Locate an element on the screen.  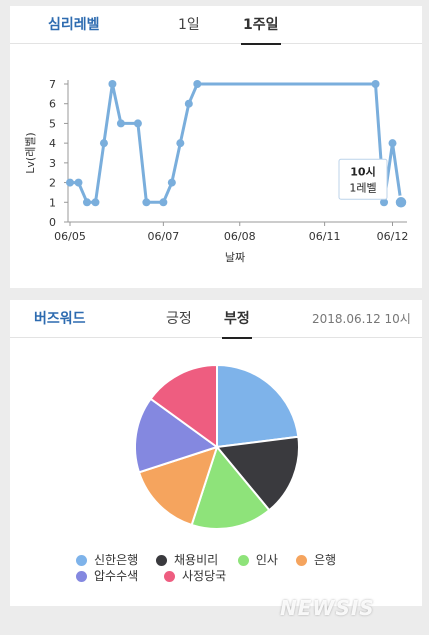
buzzword-pie-chart is located at coordinates (217, 446).